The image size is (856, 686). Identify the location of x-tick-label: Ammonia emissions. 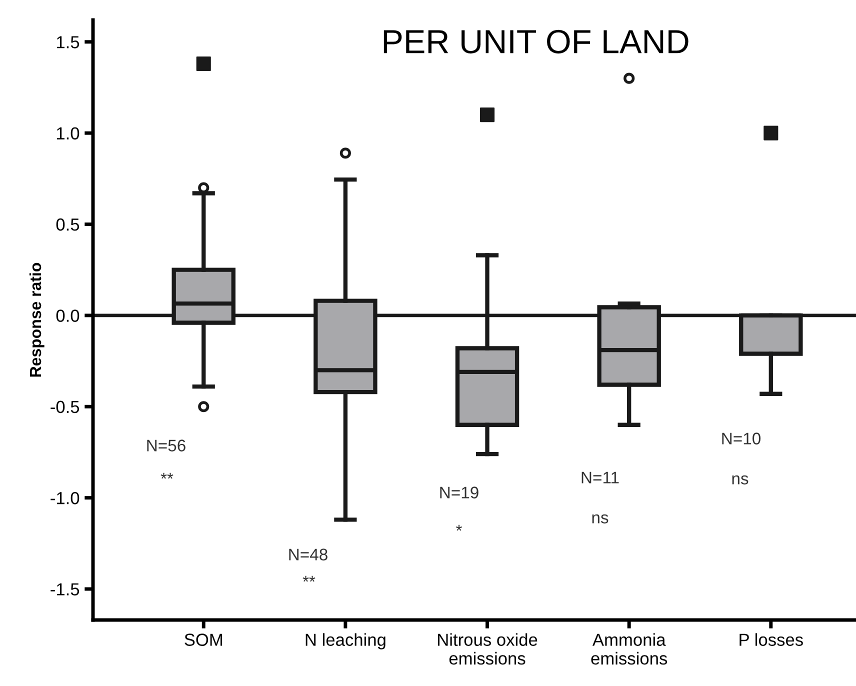
(629, 649).